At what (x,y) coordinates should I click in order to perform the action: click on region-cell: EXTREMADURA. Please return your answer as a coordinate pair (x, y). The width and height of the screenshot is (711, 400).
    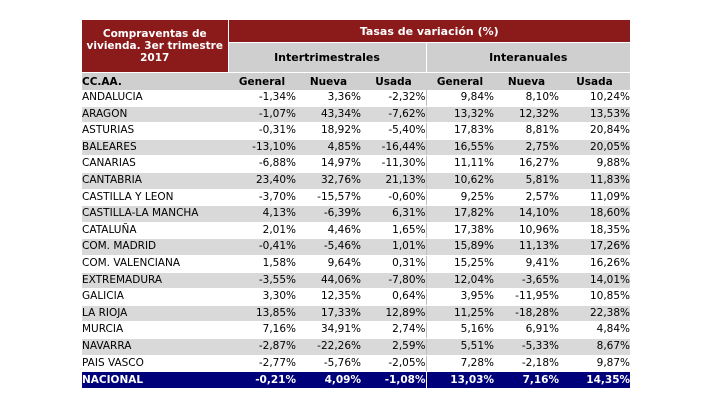
    Looking at the image, I should click on (155, 281).